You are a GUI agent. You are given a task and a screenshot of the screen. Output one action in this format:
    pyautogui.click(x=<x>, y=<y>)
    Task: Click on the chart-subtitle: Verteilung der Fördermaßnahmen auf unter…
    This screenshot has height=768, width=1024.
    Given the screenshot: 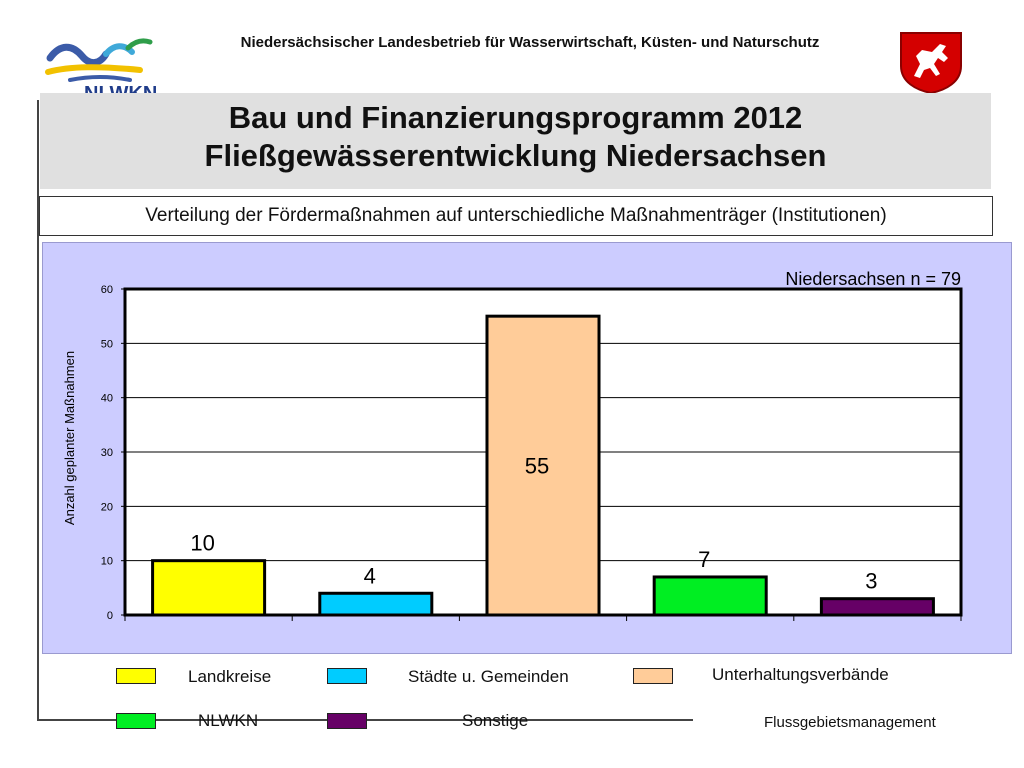 What is the action you would take?
    pyautogui.click(x=516, y=216)
    